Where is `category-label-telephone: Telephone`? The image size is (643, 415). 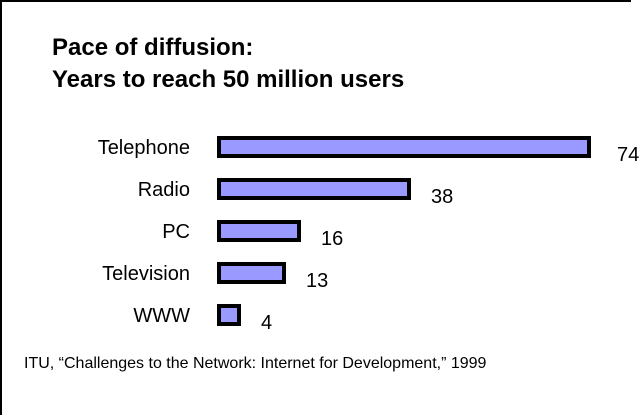
category-label-telephone: Telephone is located at coordinates (144, 148).